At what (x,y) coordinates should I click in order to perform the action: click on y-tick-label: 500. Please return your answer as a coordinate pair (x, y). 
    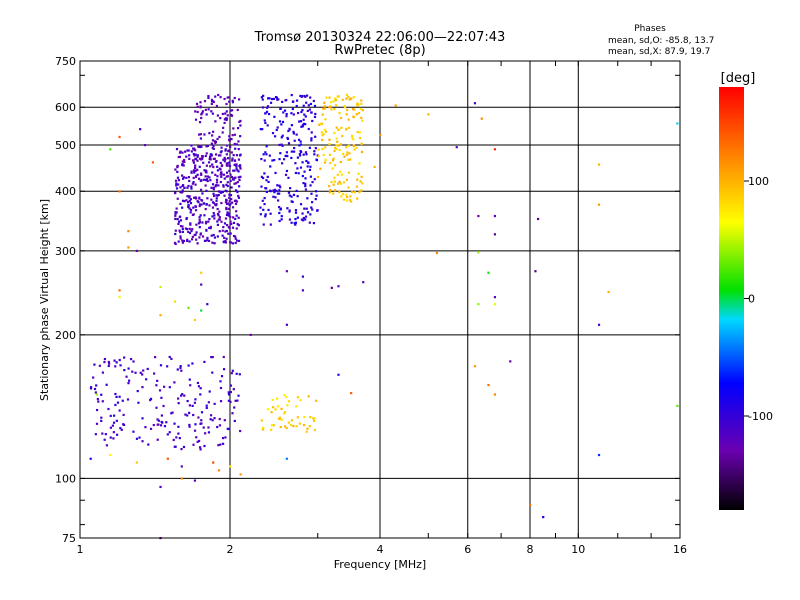
    Looking at the image, I should click on (65, 145).